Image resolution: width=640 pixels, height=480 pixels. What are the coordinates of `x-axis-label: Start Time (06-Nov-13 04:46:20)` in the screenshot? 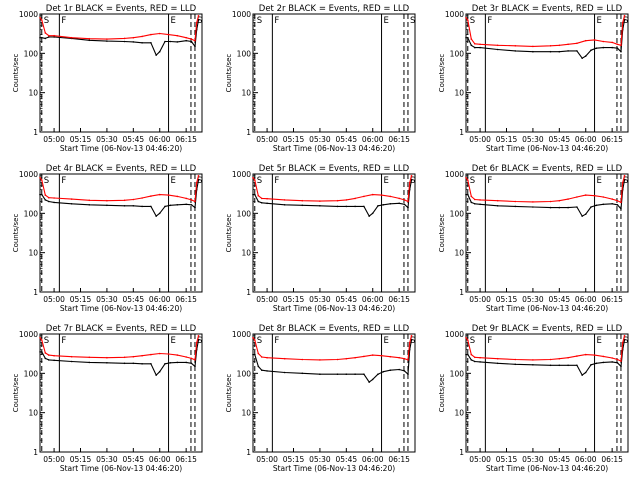 It's located at (121, 148).